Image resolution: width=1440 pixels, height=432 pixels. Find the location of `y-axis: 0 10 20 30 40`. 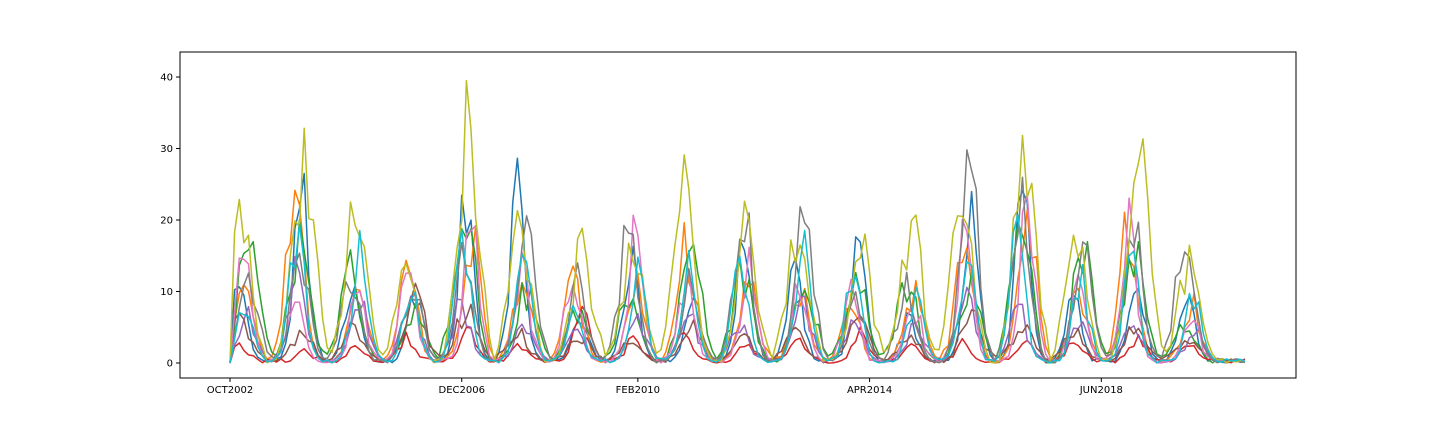

y-axis: 0 10 20 30 40 is located at coordinates (170, 221).